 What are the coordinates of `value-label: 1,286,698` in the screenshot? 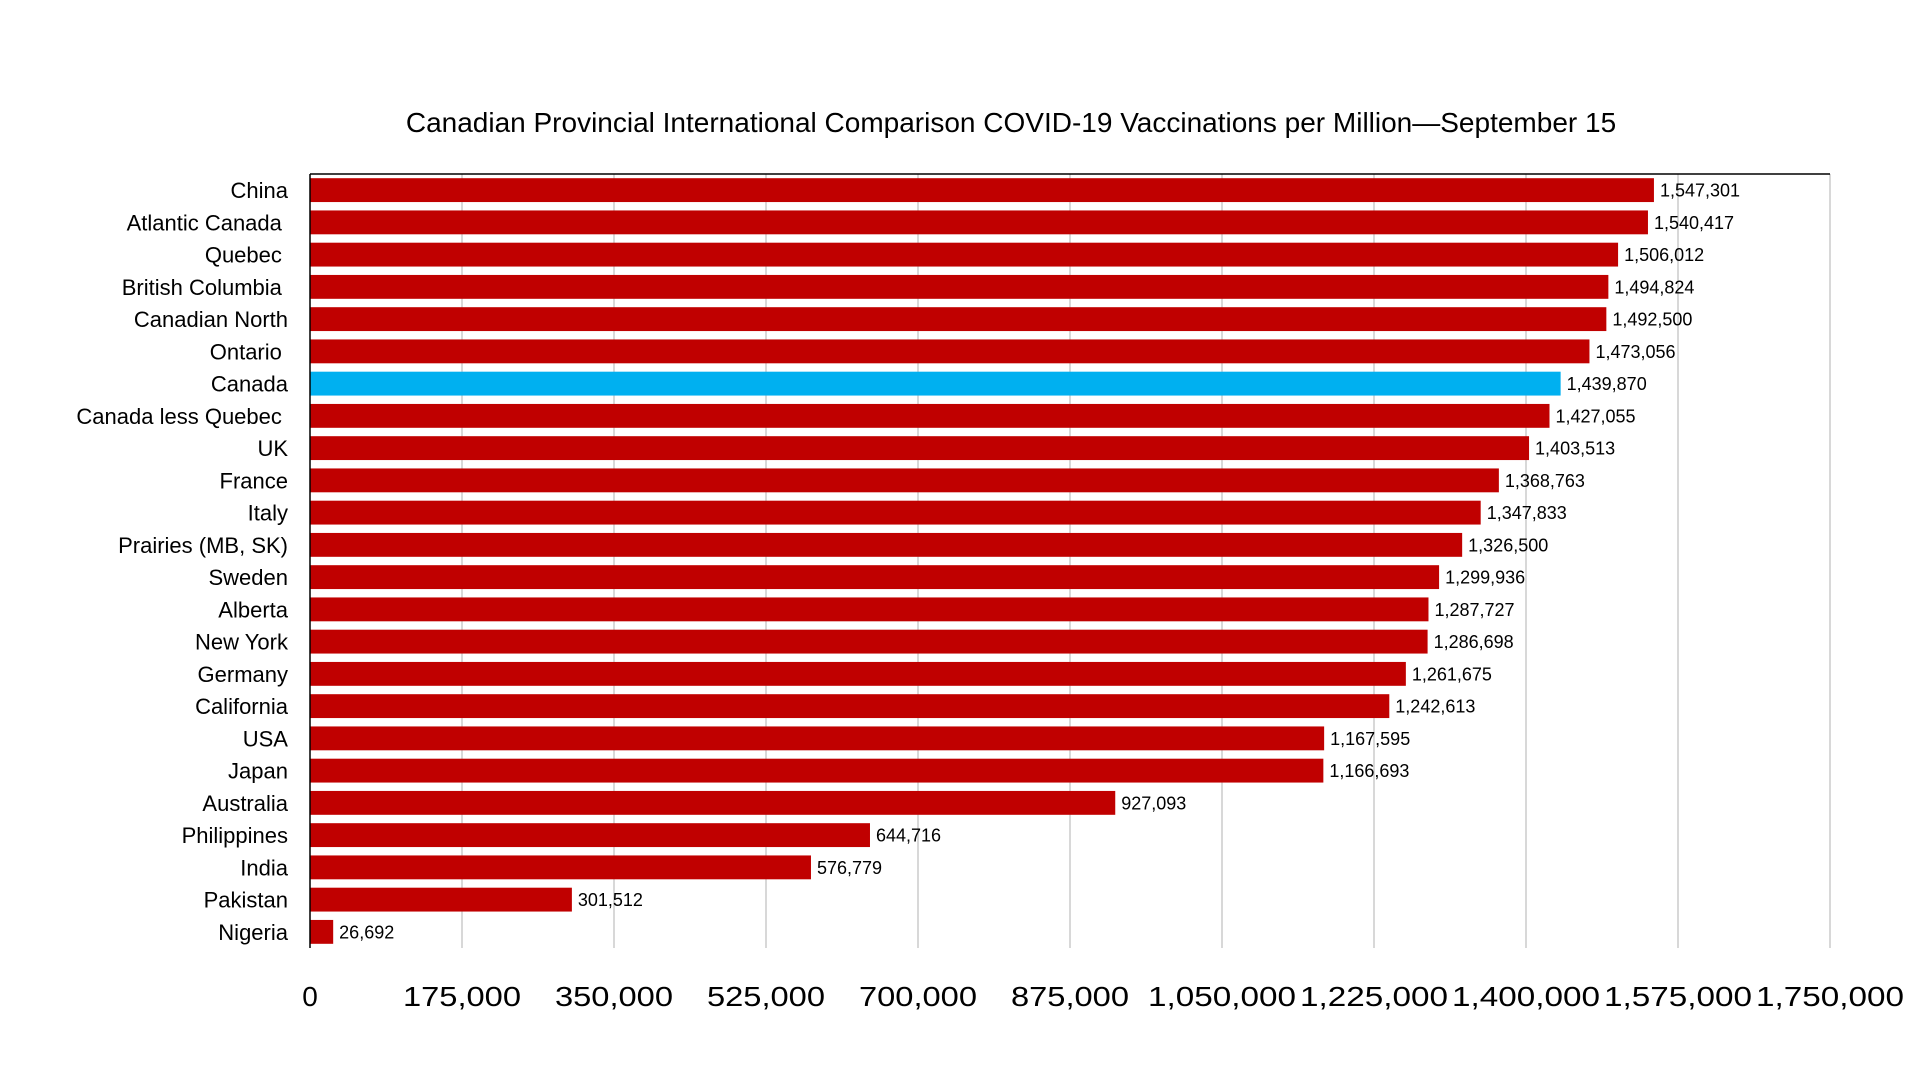 It's located at (1474, 642).